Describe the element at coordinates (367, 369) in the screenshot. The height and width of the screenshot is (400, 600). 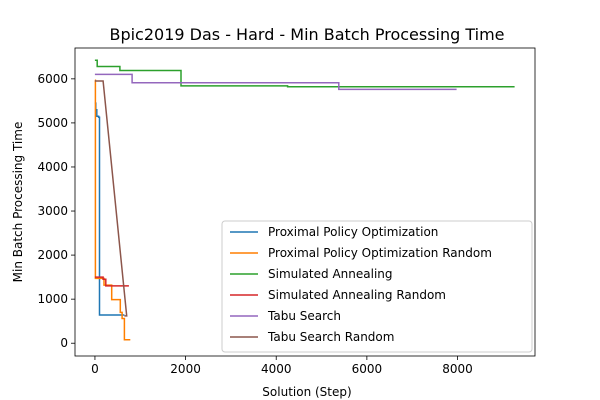
I see `x-tick-label: 6000` at that location.